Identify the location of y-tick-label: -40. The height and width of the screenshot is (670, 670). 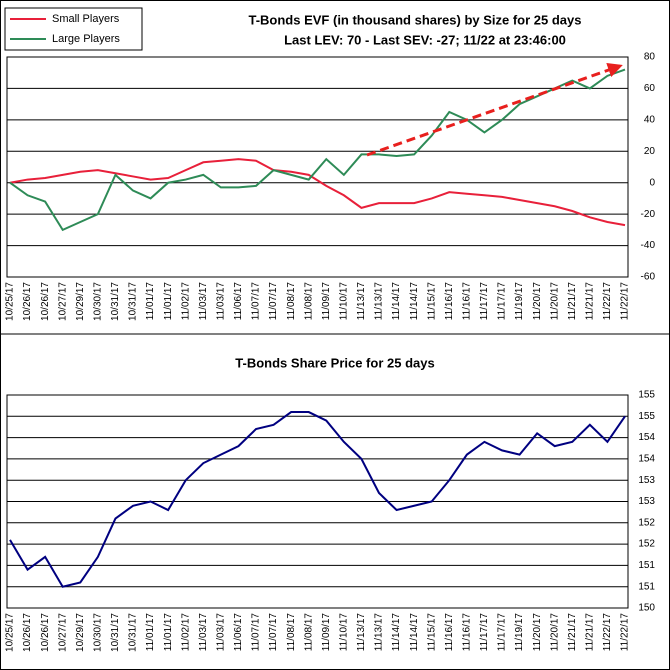
(648, 245).